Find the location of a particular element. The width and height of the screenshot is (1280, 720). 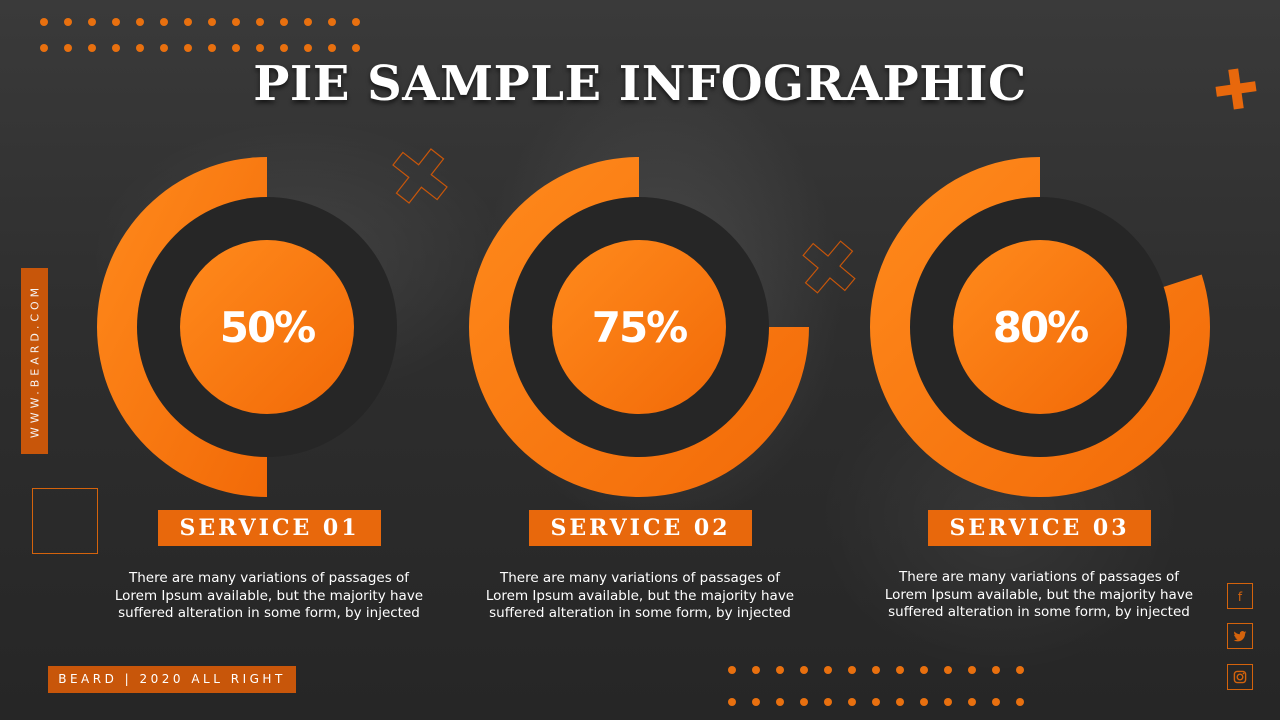

decorative-outline-box is located at coordinates (65, 521).